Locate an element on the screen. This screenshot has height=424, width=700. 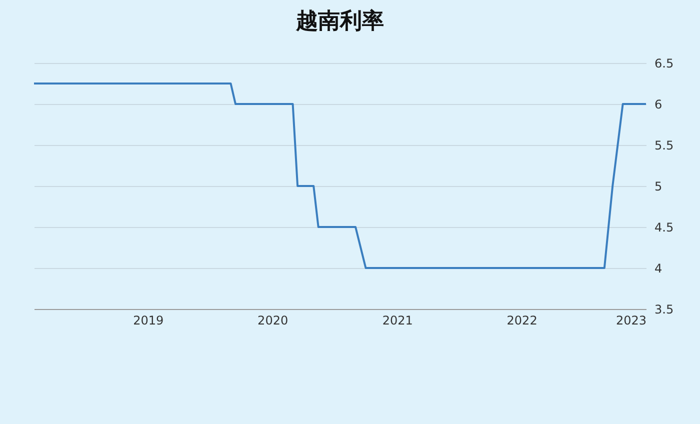
y-tick-label: 4 is located at coordinates (658, 269).